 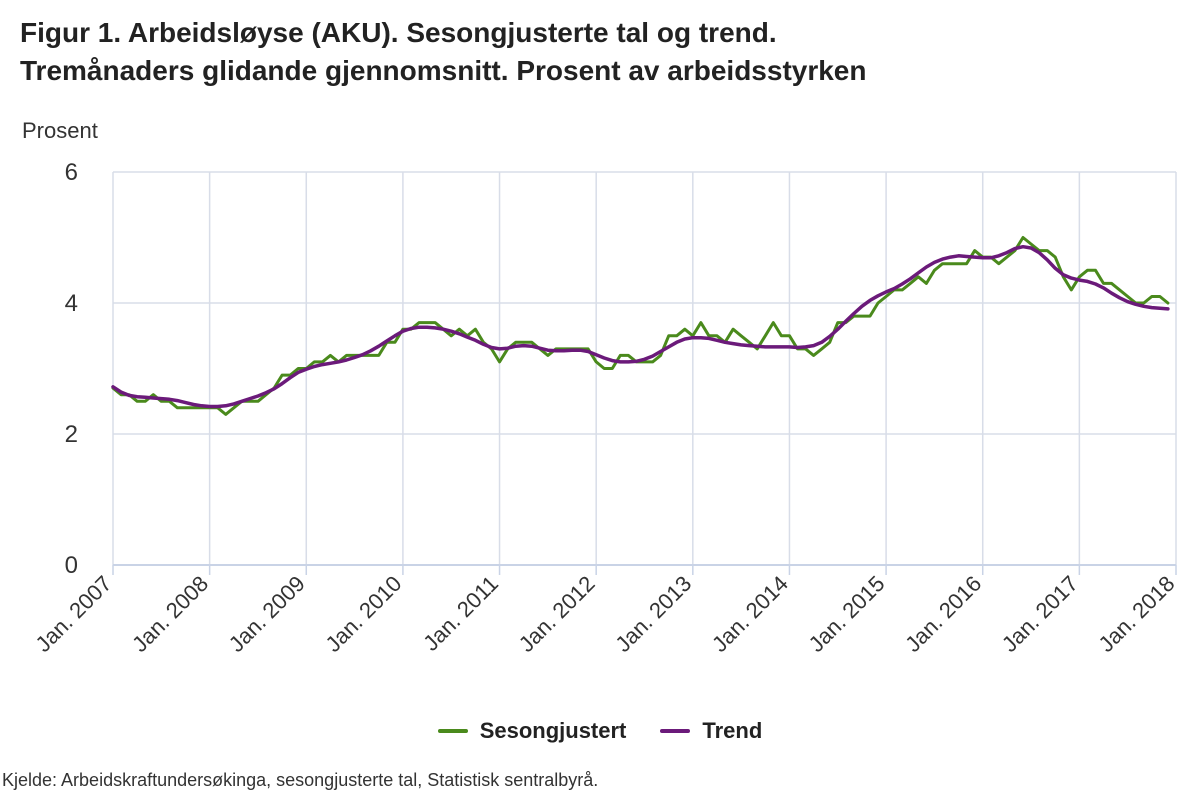 I want to click on x-tick-label: Jan. 2015, so click(x=847, y=614).